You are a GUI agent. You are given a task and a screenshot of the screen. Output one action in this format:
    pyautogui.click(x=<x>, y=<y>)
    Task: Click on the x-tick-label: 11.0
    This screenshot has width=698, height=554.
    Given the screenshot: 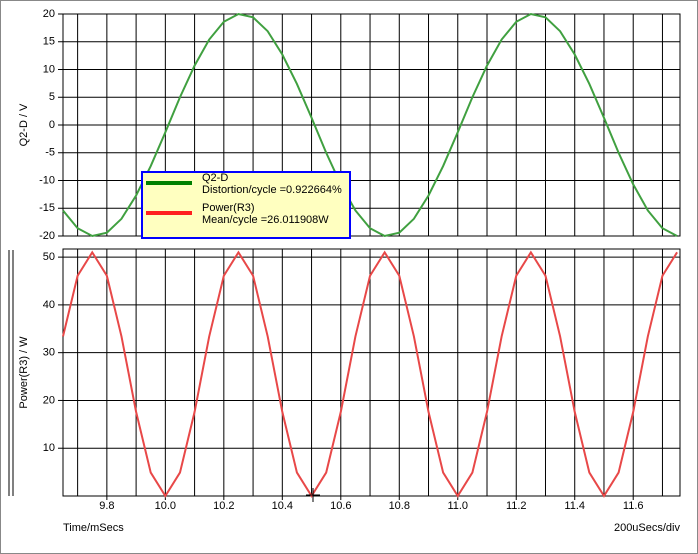 What is the action you would take?
    pyautogui.click(x=457, y=506)
    